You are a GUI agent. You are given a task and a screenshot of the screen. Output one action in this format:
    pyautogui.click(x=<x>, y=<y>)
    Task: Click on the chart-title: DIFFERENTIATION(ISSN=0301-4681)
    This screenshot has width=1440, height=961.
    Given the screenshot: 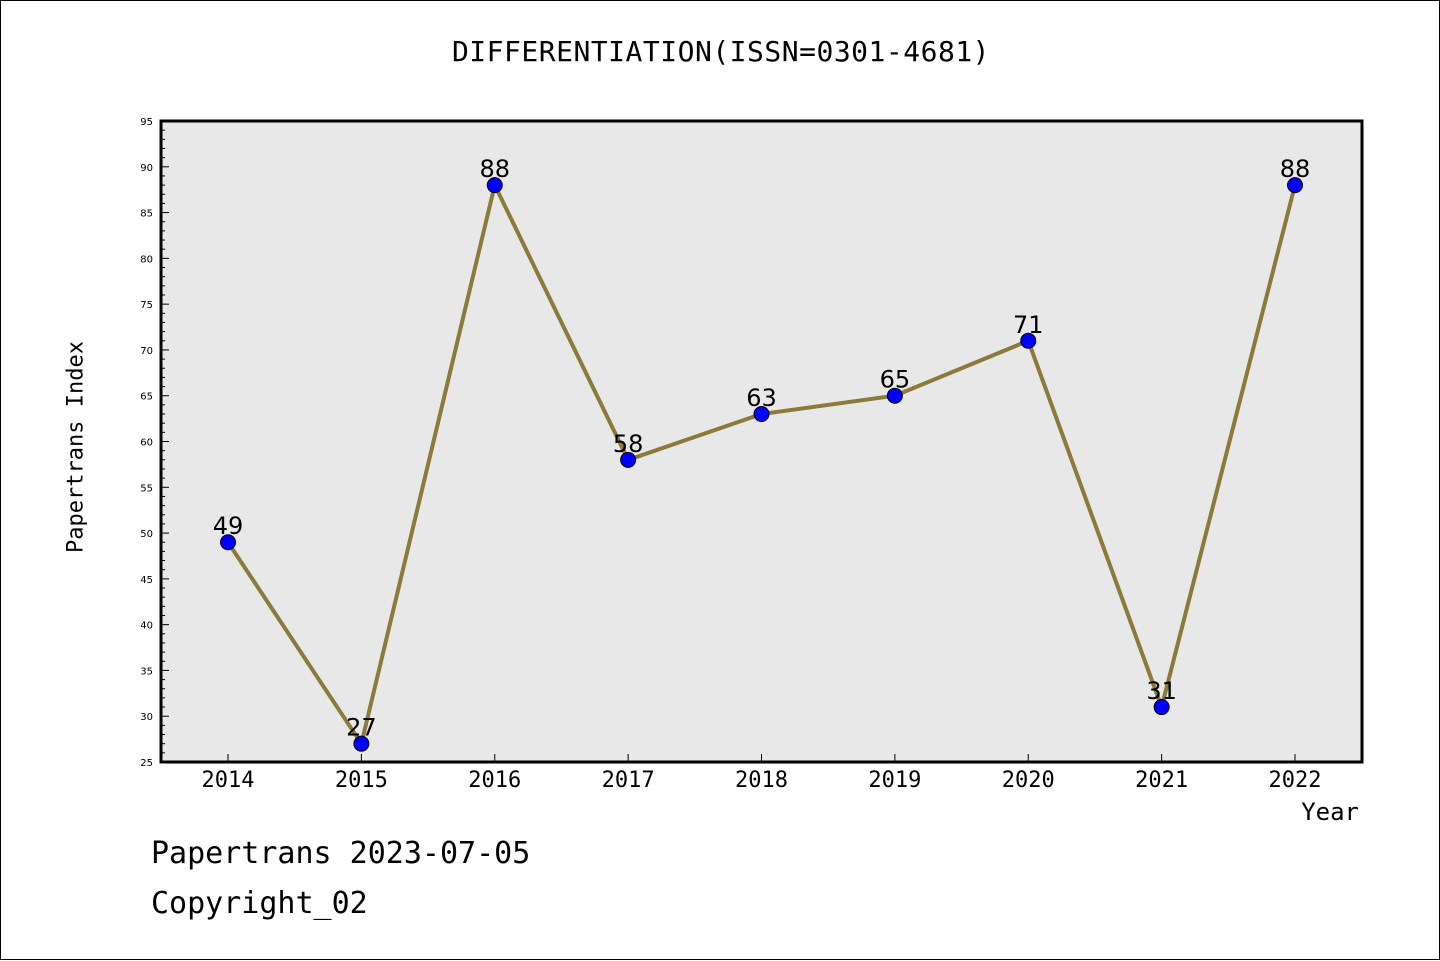 What is the action you would take?
    pyautogui.click(x=721, y=51)
    